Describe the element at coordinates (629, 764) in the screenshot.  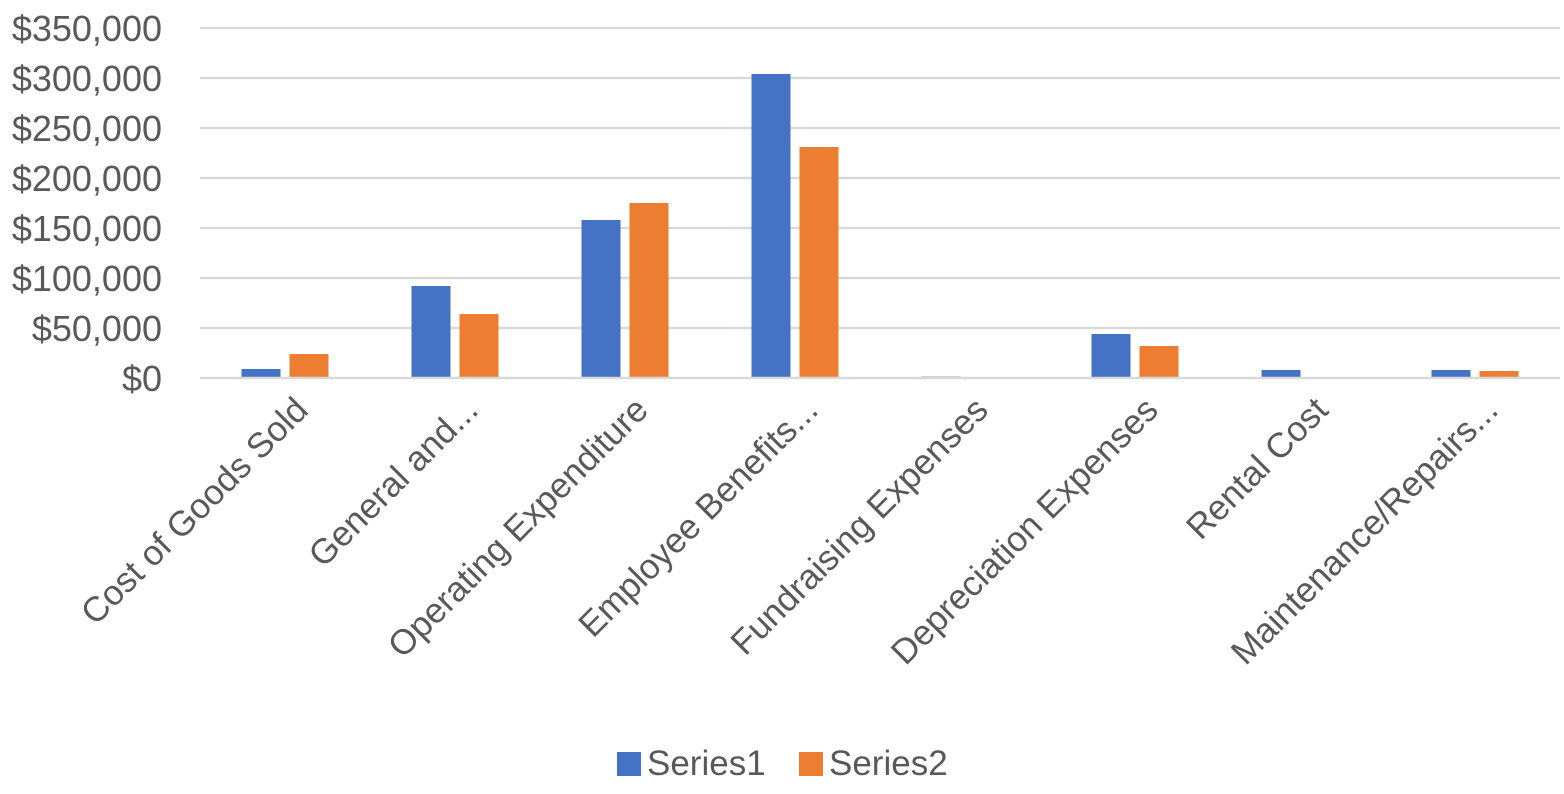
I see `legend-swatch-series1` at that location.